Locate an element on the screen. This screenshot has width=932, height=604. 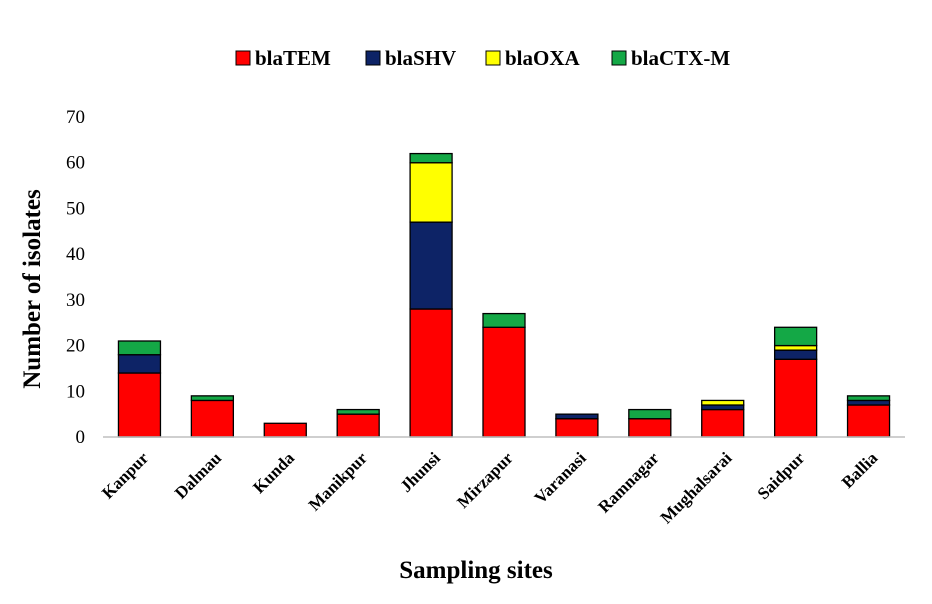
legend-label: blaTEM is located at coordinates (293, 58).